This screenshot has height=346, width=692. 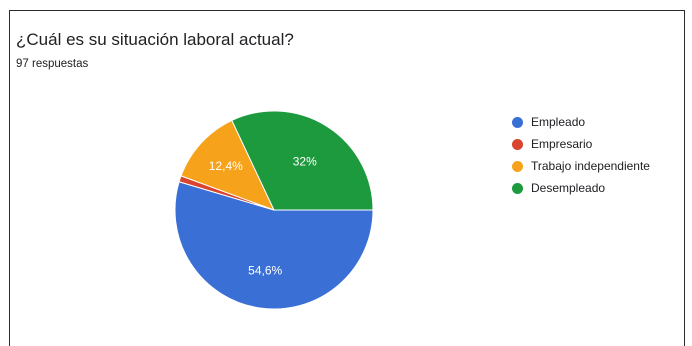 I want to click on legend-item-desempleado: Desempleado, so click(x=581, y=188).